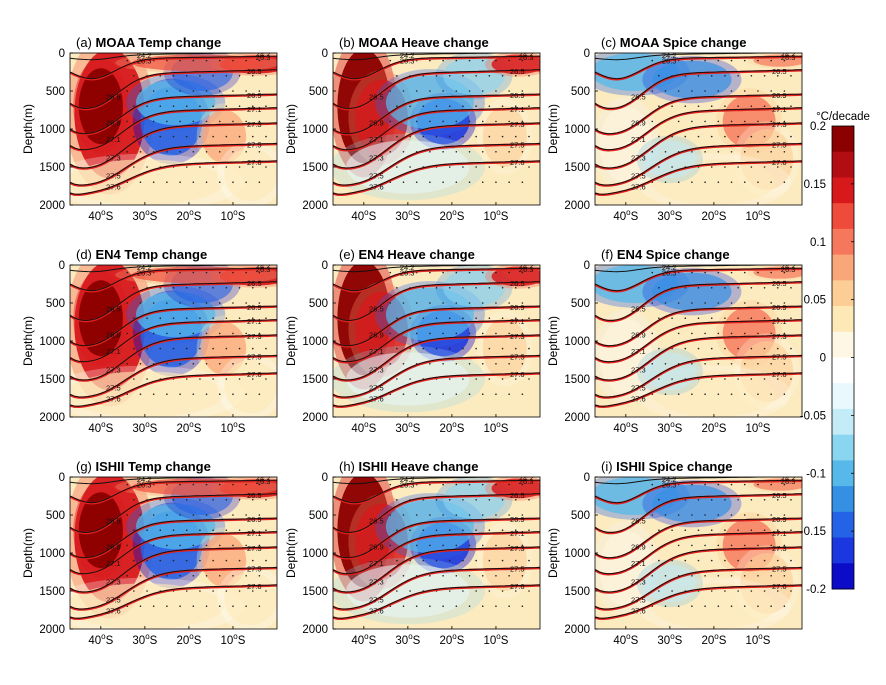  What do you see at coordinates (436, 114) in the screenshot?
I see `isopycnal-black-26.9` at bounding box center [436, 114].